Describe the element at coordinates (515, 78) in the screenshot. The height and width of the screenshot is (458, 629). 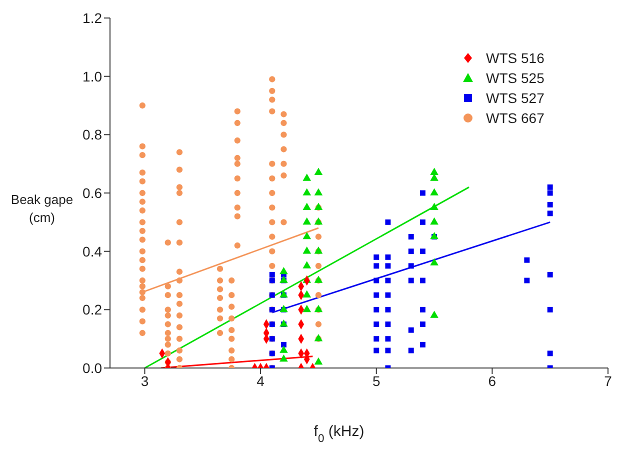
I see `legend-label: WTS 525` at that location.